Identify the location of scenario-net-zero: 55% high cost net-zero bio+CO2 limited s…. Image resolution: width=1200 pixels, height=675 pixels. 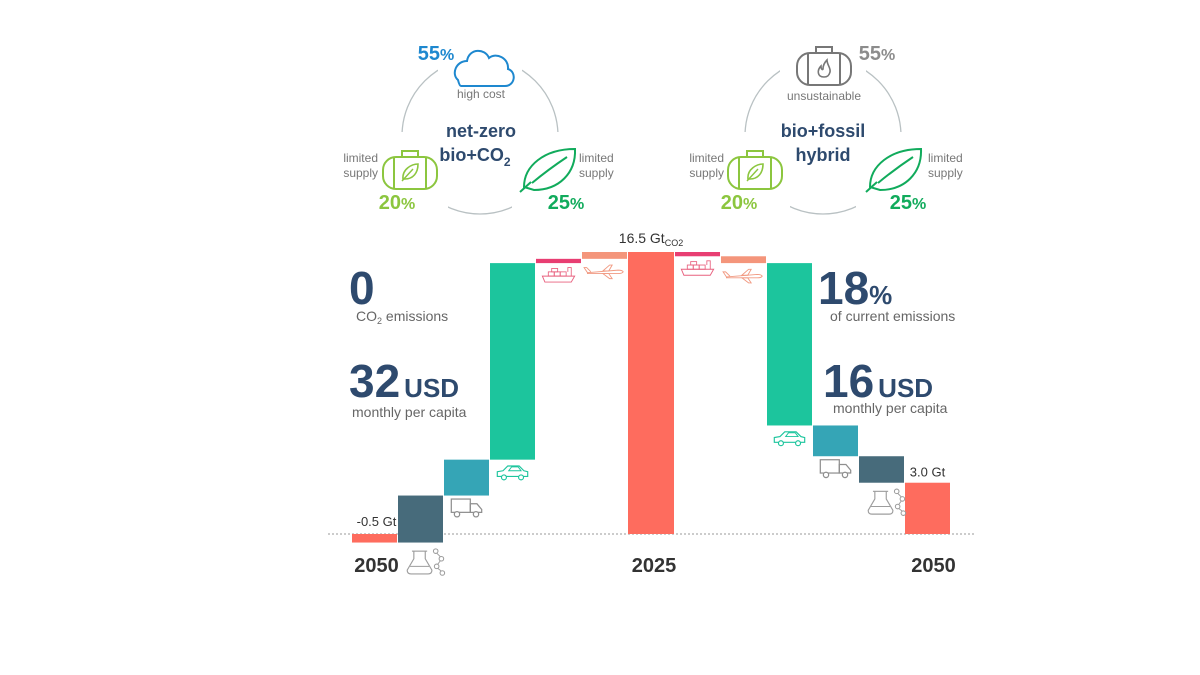
(478, 126).